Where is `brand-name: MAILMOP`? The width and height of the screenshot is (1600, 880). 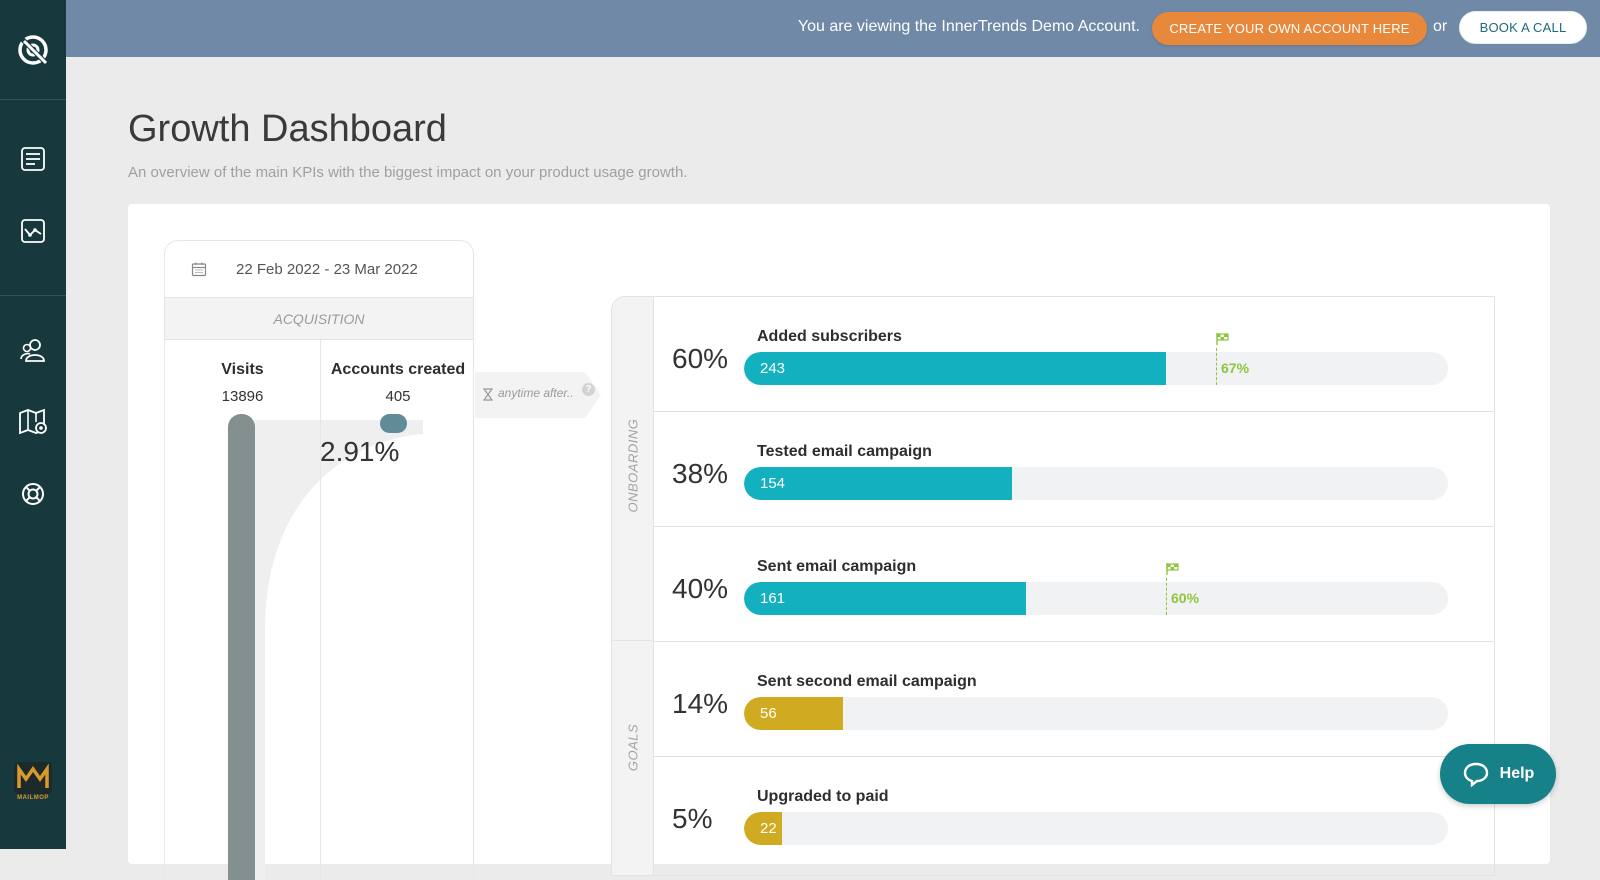
brand-name: MAILMOP is located at coordinates (33, 798).